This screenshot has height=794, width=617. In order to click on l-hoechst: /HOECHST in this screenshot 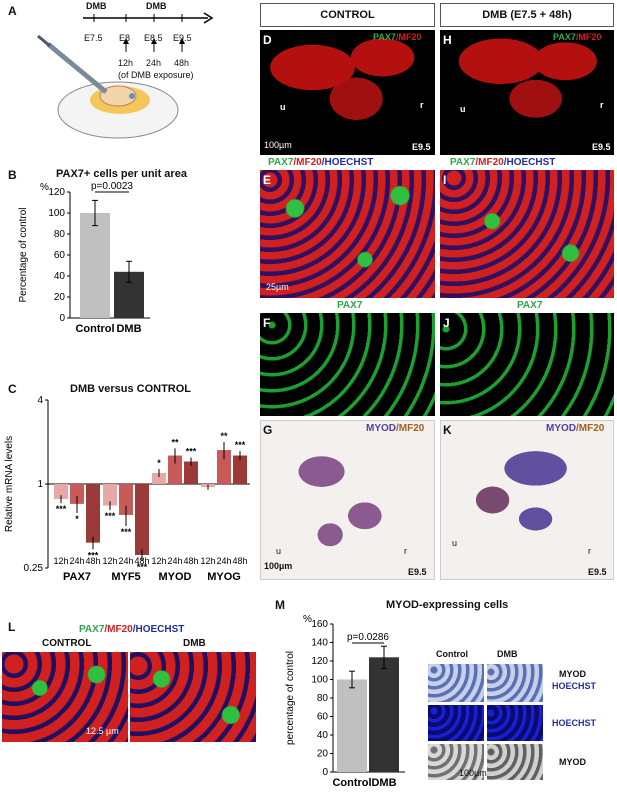, I will do `click(158, 629)`.